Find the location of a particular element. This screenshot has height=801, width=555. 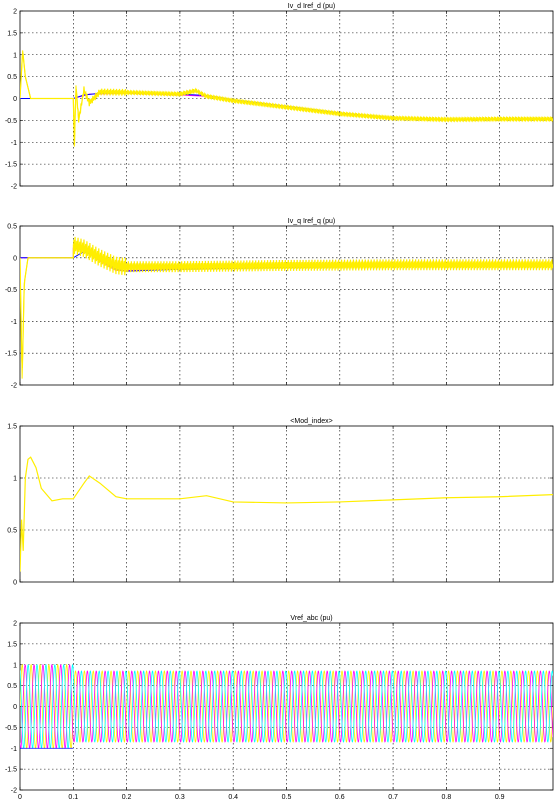

x-tick-label: 0.8 is located at coordinates (447, 797).